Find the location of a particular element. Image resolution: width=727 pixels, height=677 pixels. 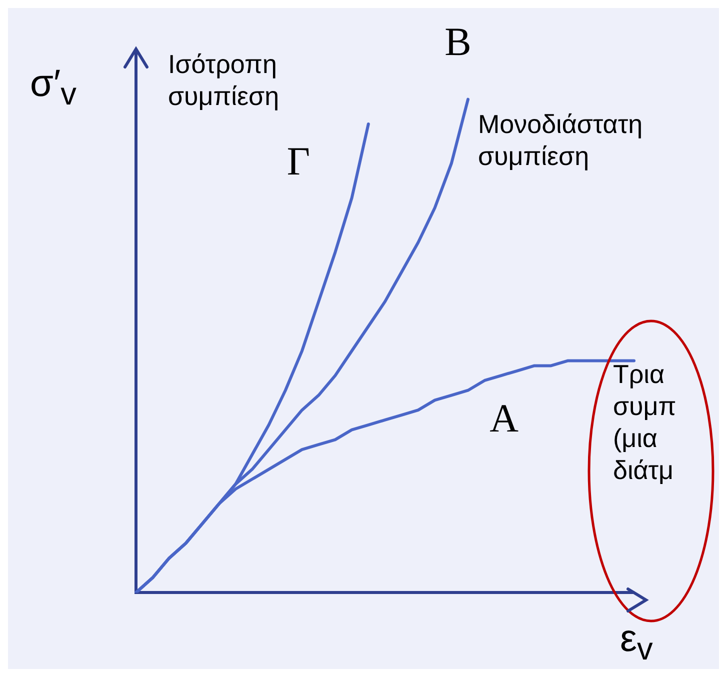

annotation: Μονοδιάστατη συμπίεση is located at coordinates (560, 140).